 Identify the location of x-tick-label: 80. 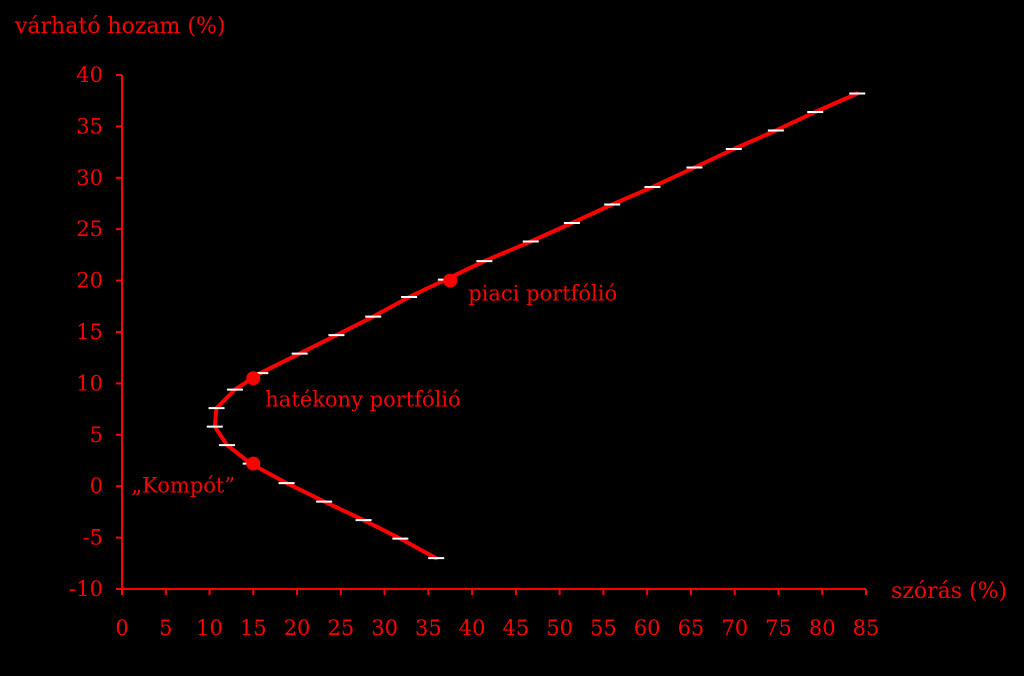
(822, 628).